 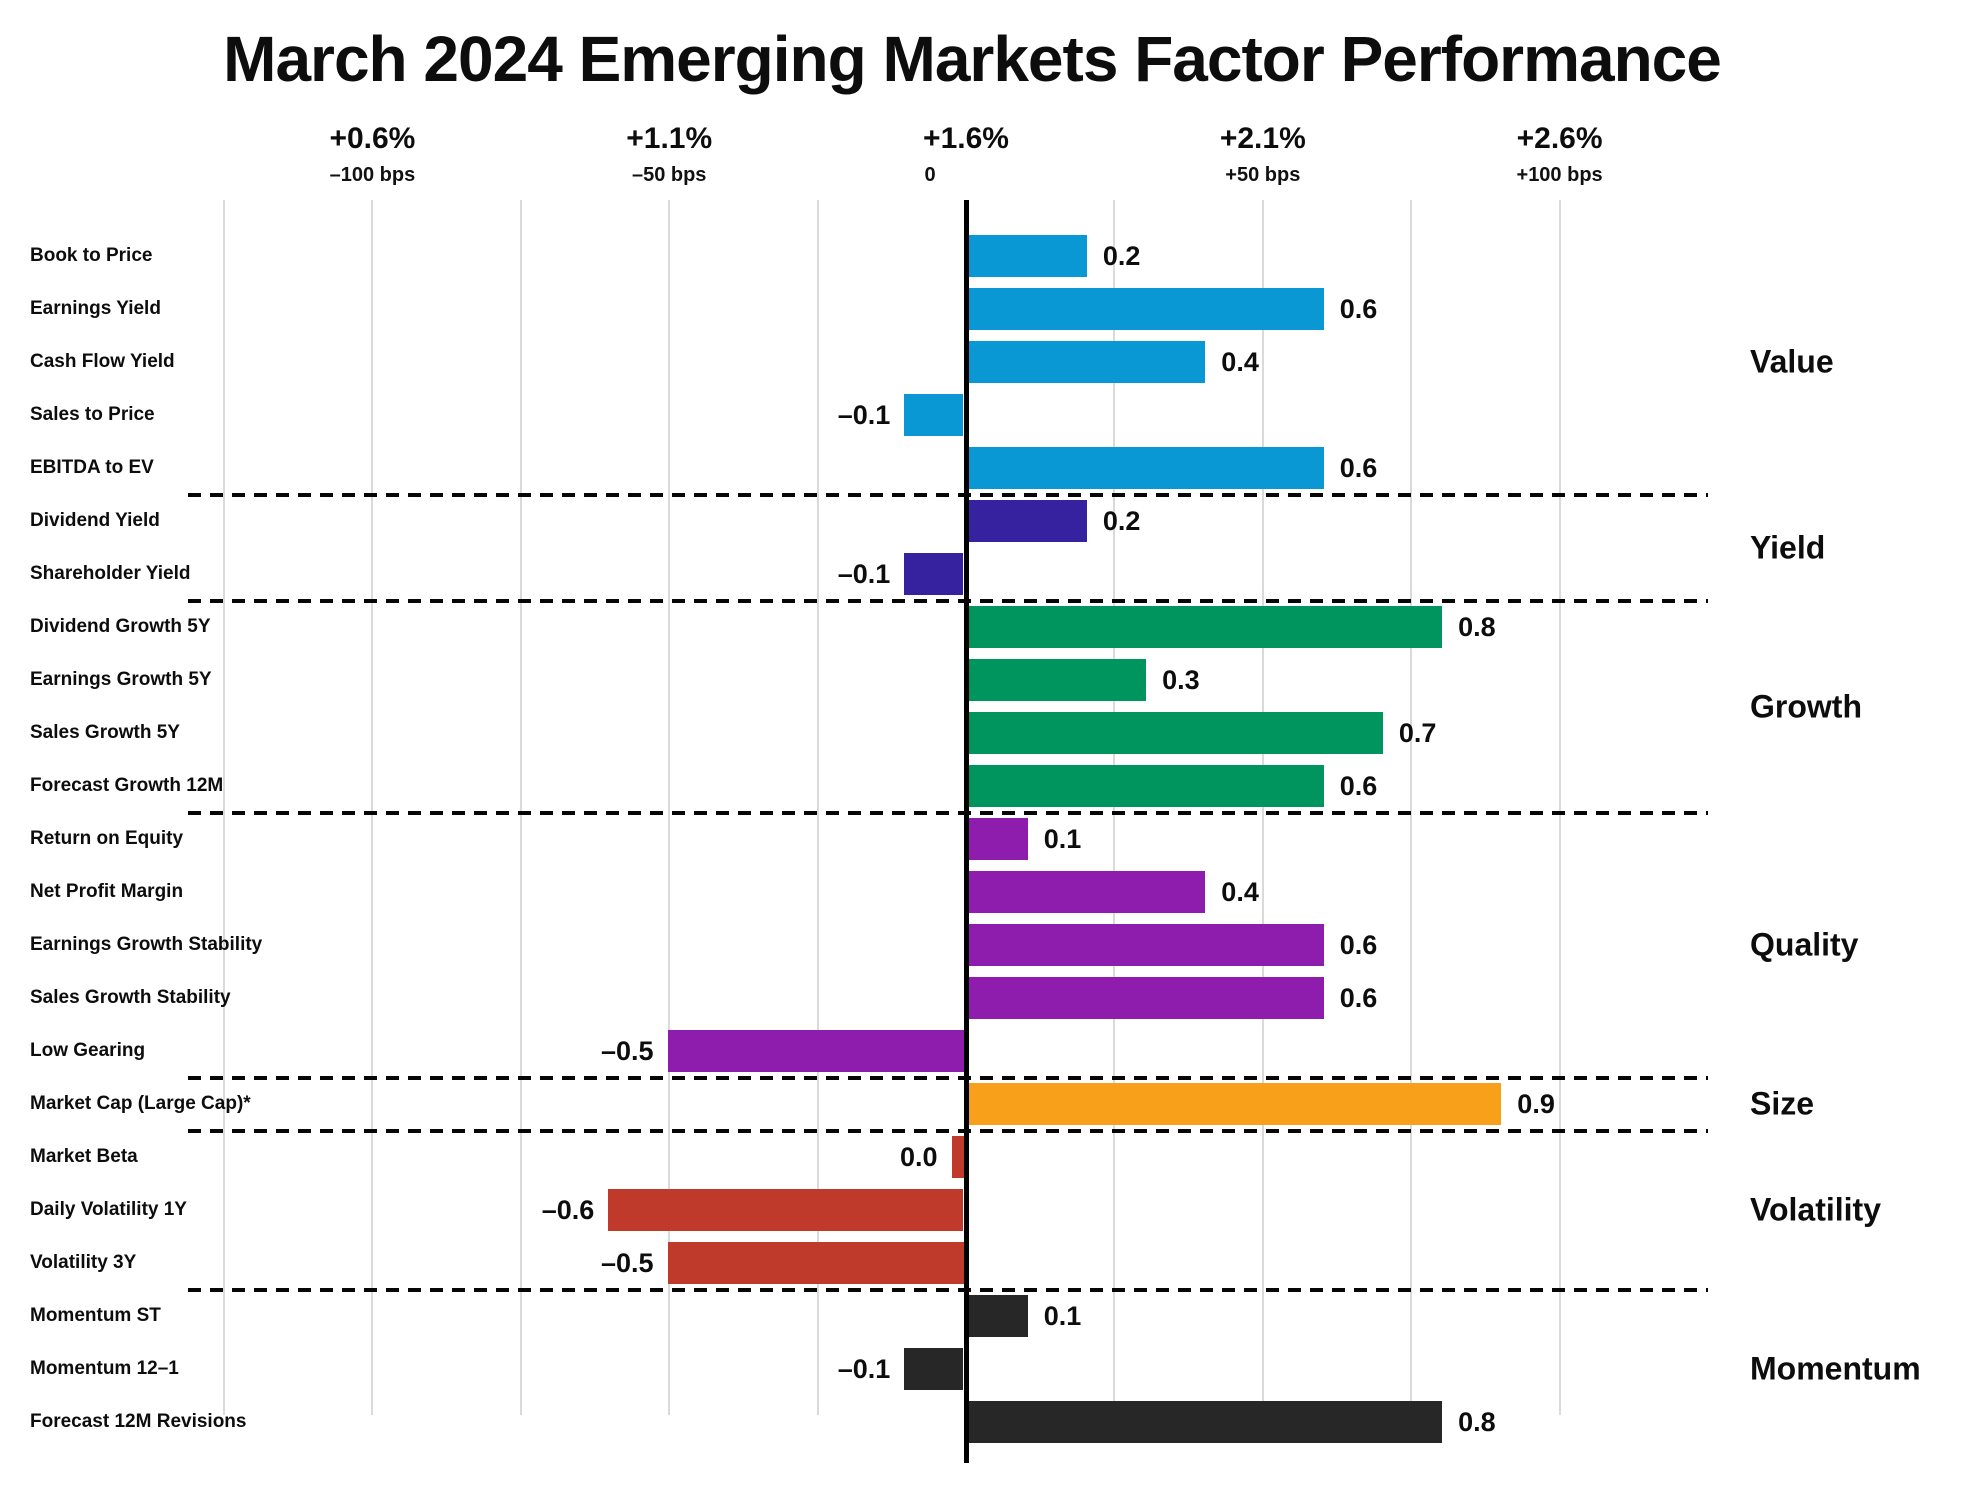 What do you see at coordinates (1835, 1368) in the screenshot?
I see `category-label-momentum: Momentum` at bounding box center [1835, 1368].